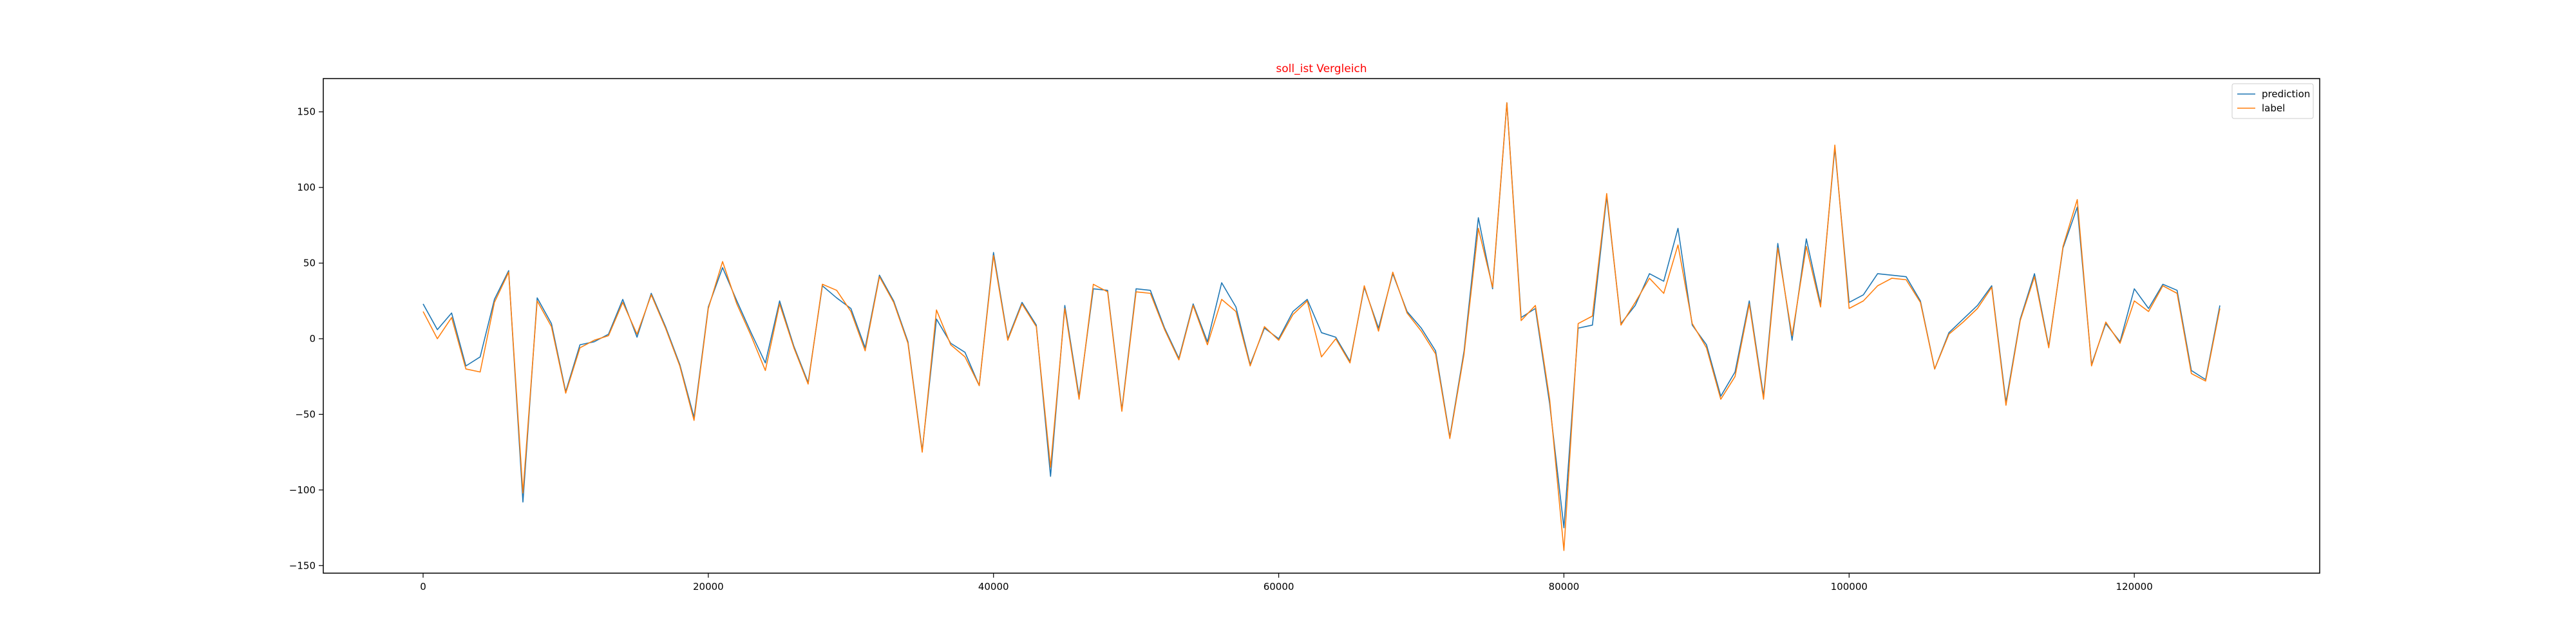  I want to click on y-tick-label: 150, so click(306, 112).